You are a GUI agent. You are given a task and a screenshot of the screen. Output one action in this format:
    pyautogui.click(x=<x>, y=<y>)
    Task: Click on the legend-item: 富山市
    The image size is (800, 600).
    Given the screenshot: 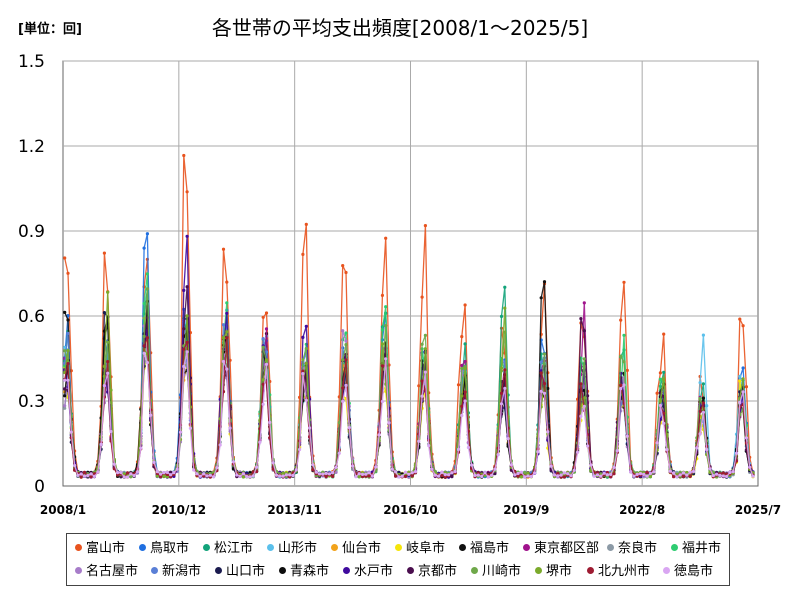 What is the action you would take?
    pyautogui.click(x=100, y=549)
    